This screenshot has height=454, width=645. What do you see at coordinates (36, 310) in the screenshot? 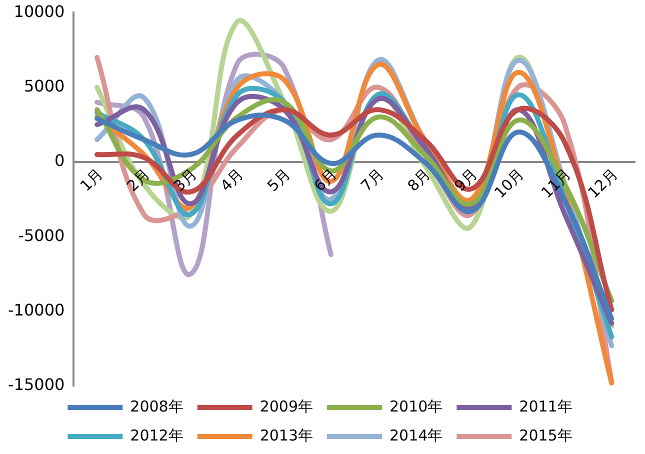
I see `y-tick-label: -10000` at bounding box center [36, 310].